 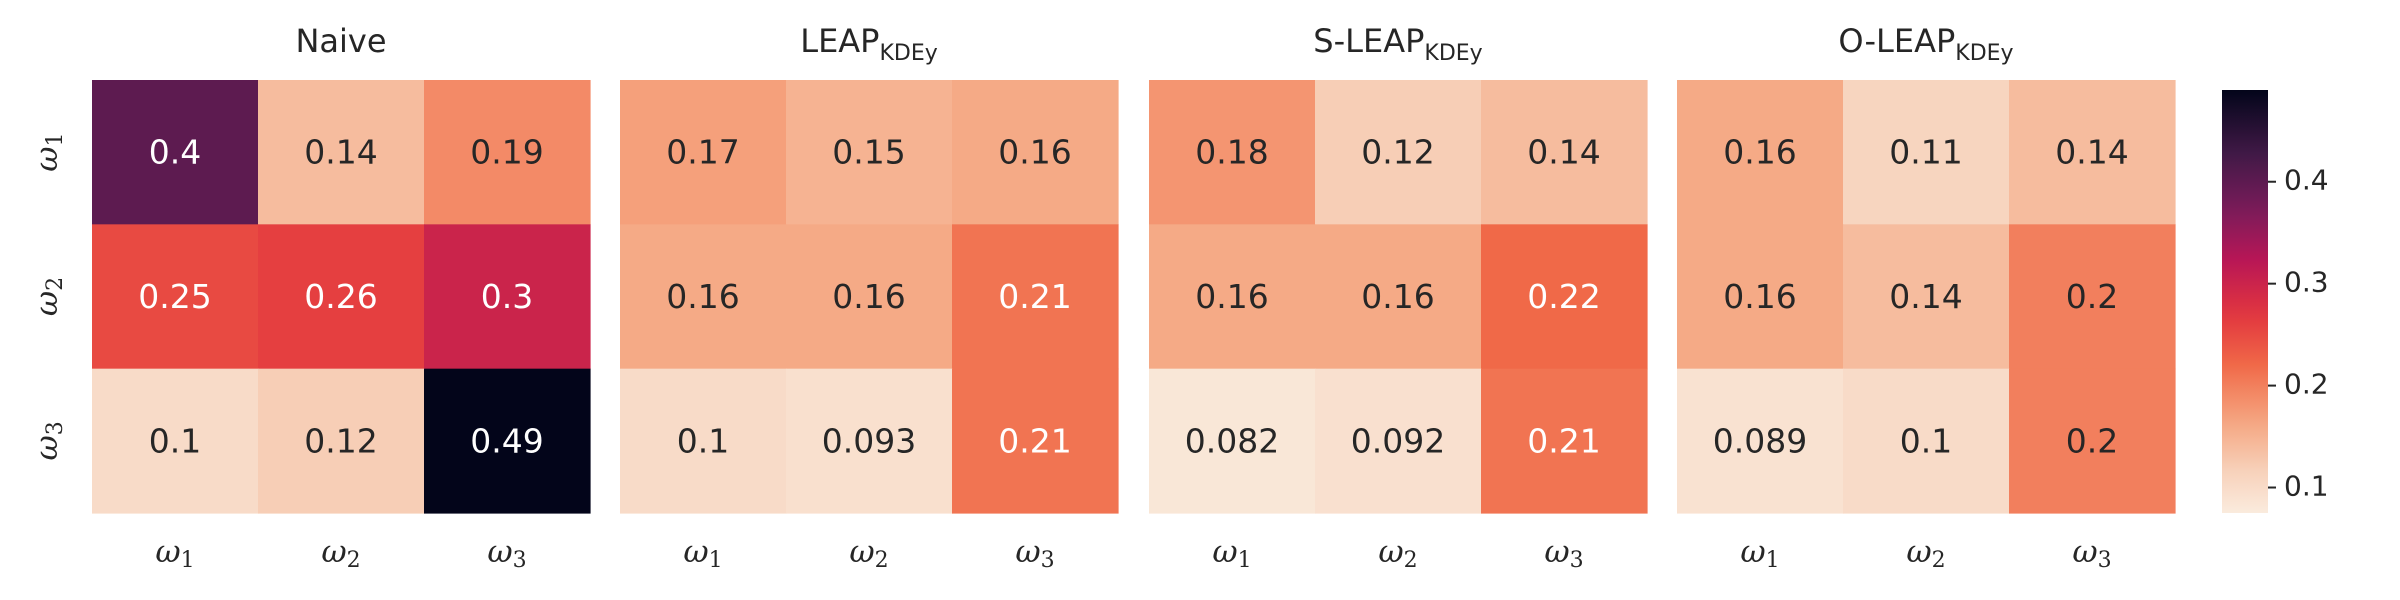 I want to click on cell-value-label: 0.22, so click(x=1563, y=296).